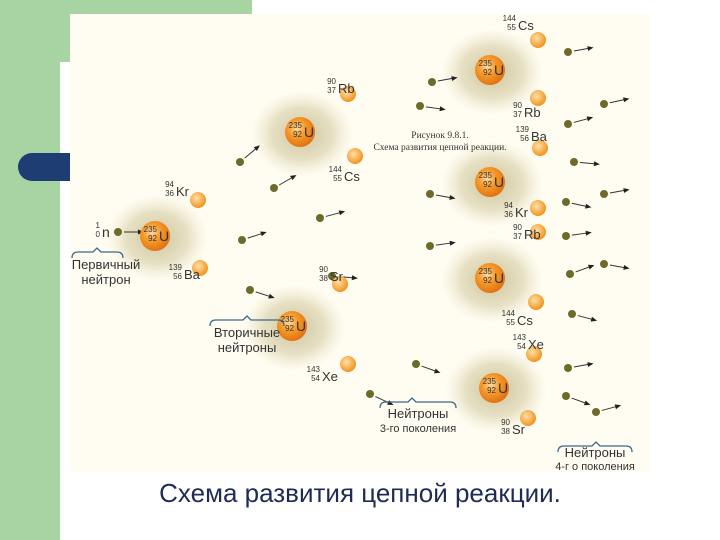 This screenshot has height=540, width=720. What do you see at coordinates (510, 322) in the screenshot?
I see `fragment-label-12-z: 55` at bounding box center [510, 322].